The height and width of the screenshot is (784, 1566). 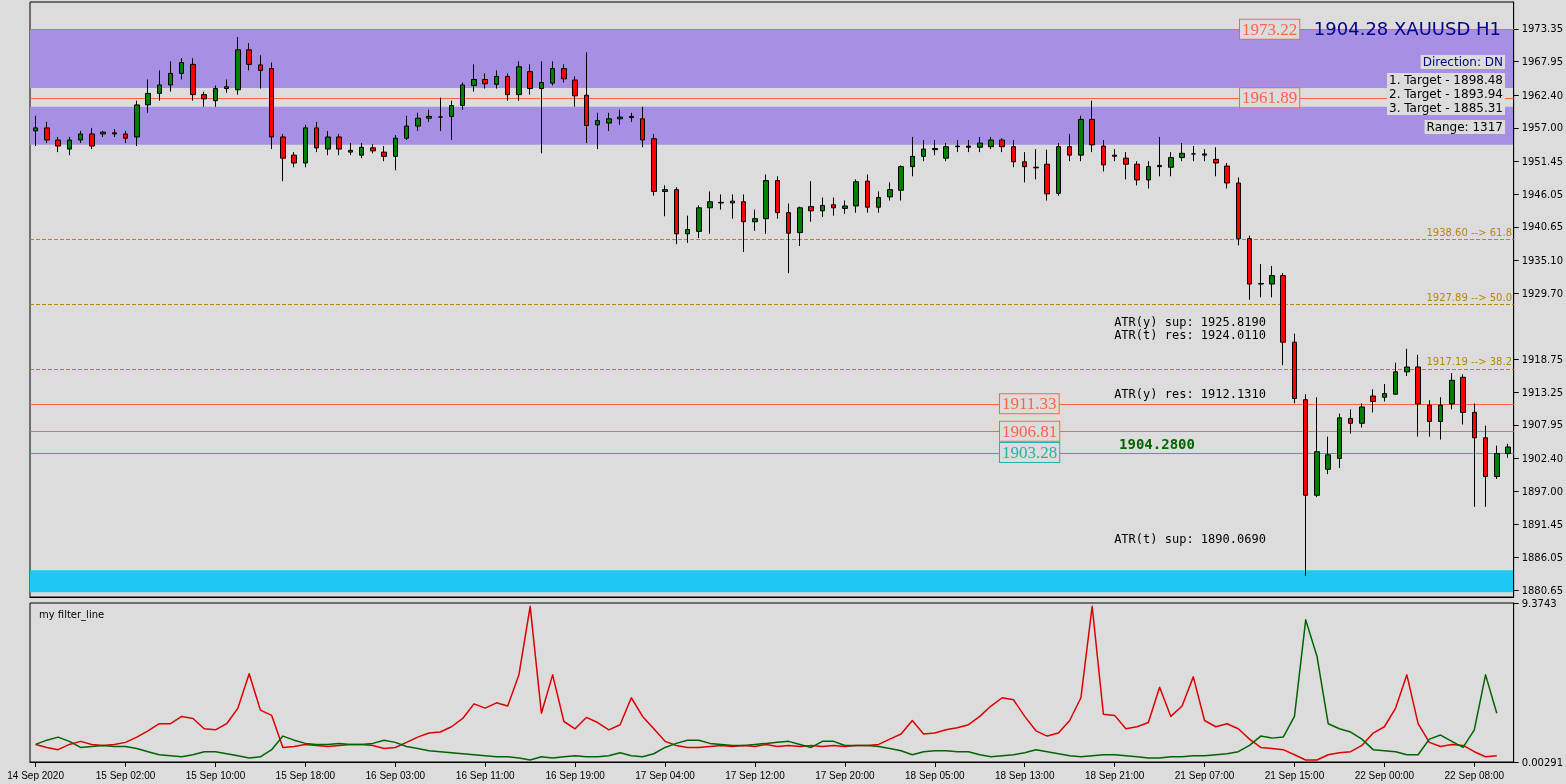 What do you see at coordinates (1542, 161) in the screenshot?
I see `y-tick-label: 1951.45` at bounding box center [1542, 161].